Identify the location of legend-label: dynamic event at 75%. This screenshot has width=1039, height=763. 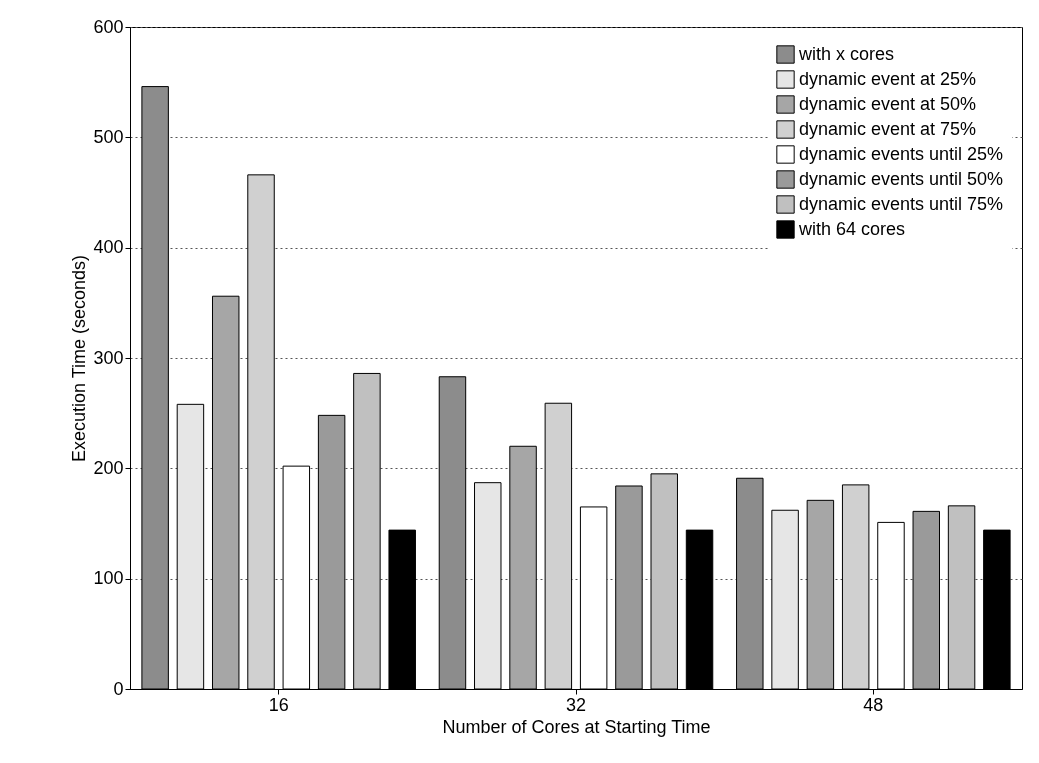
(888, 128).